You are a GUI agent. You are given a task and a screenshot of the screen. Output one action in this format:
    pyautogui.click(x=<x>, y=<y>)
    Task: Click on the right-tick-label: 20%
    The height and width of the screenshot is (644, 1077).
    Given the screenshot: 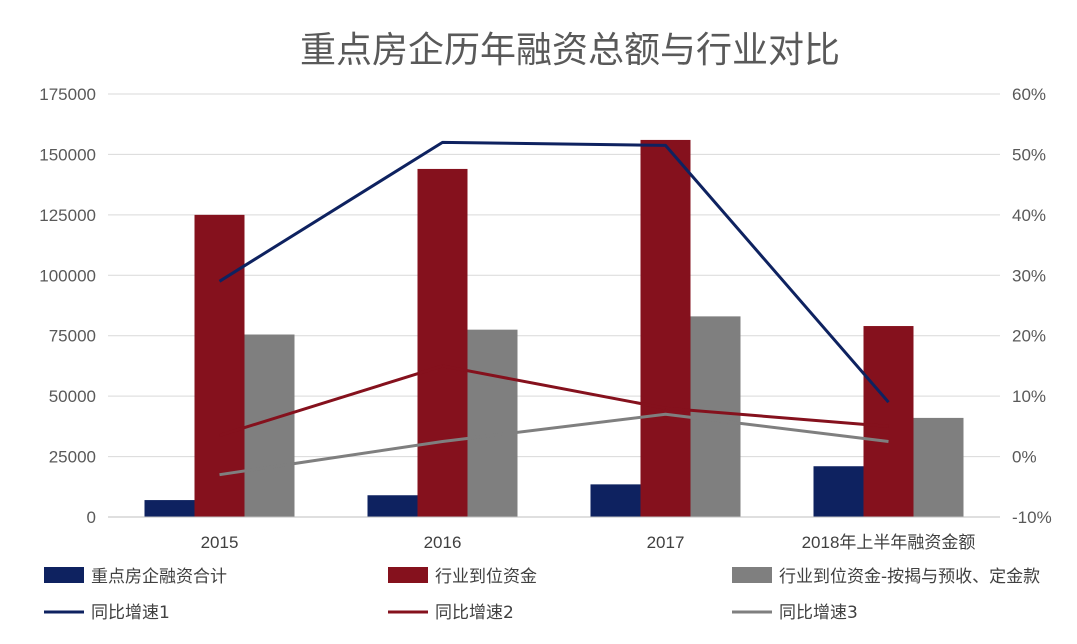 What is the action you would take?
    pyautogui.click(x=1029, y=336)
    